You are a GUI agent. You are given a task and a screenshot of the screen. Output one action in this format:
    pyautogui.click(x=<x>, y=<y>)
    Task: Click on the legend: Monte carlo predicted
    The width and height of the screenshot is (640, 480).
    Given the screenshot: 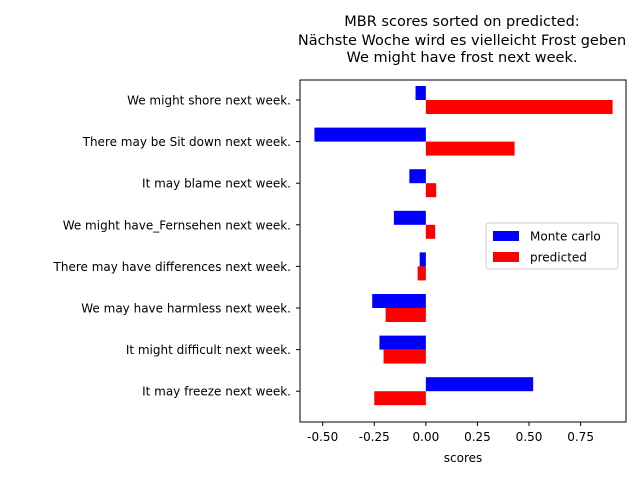 What is the action you would take?
    pyautogui.click(x=552, y=246)
    